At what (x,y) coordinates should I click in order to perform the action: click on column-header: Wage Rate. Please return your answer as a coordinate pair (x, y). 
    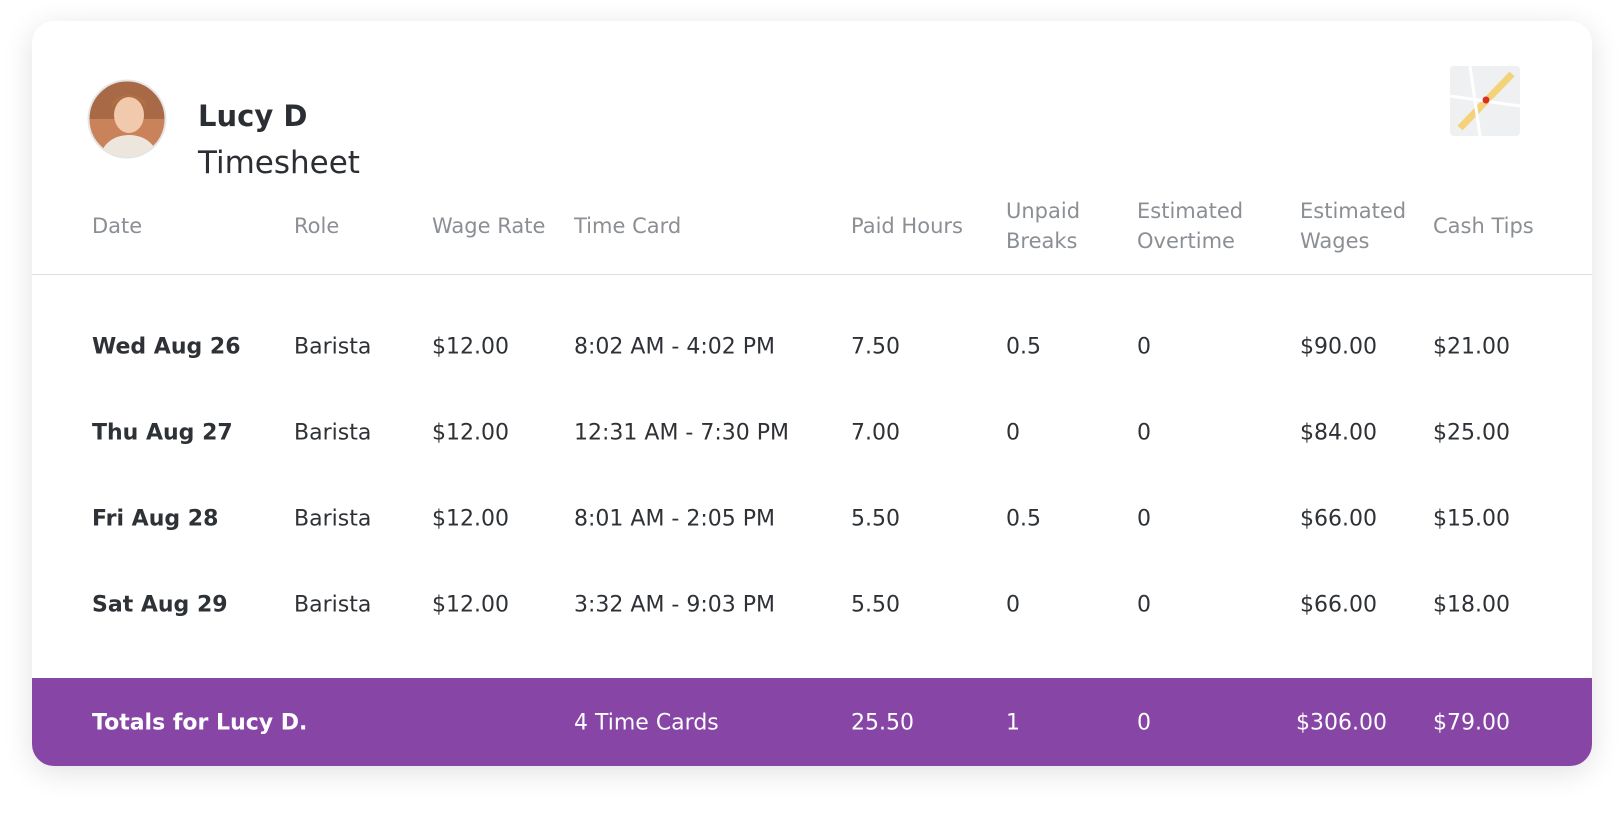
    Looking at the image, I should click on (489, 226).